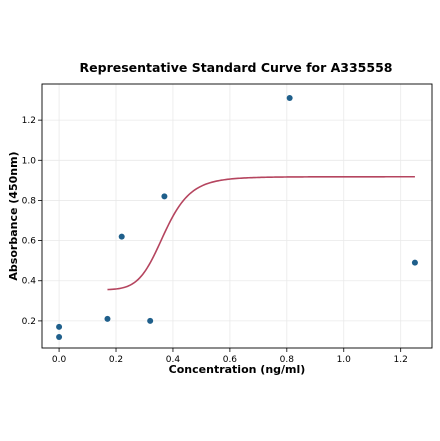  I want to click on x-axis-ticks: 0.0 0.2 0.4 0.6 0.8 1.0 1.2, so click(230, 356).